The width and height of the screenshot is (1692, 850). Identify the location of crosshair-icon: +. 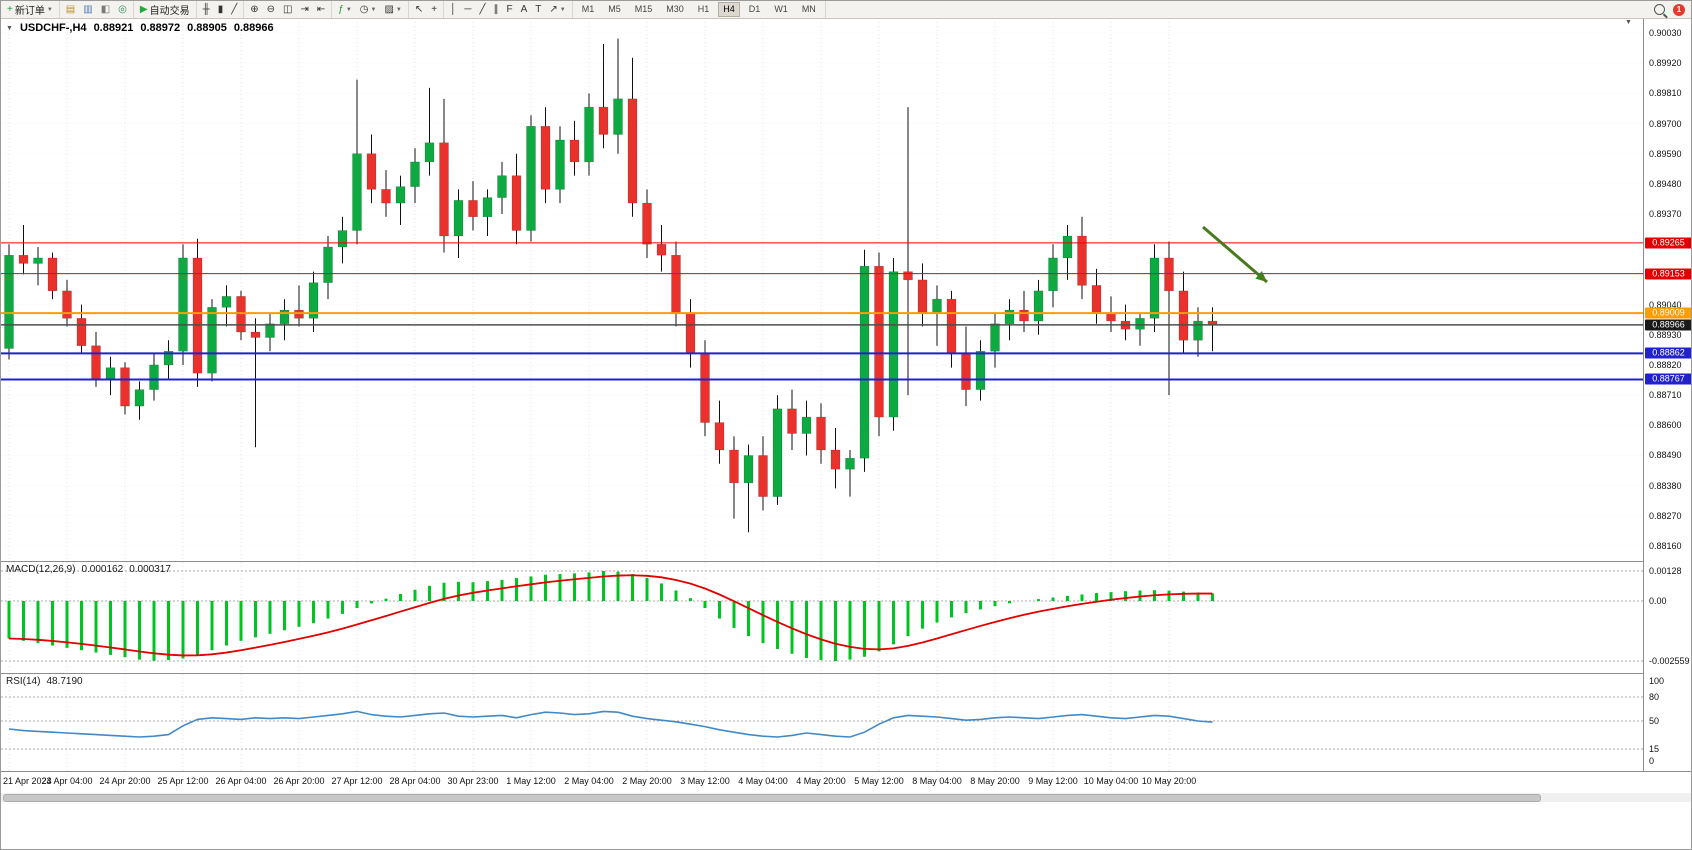
(434, 9).